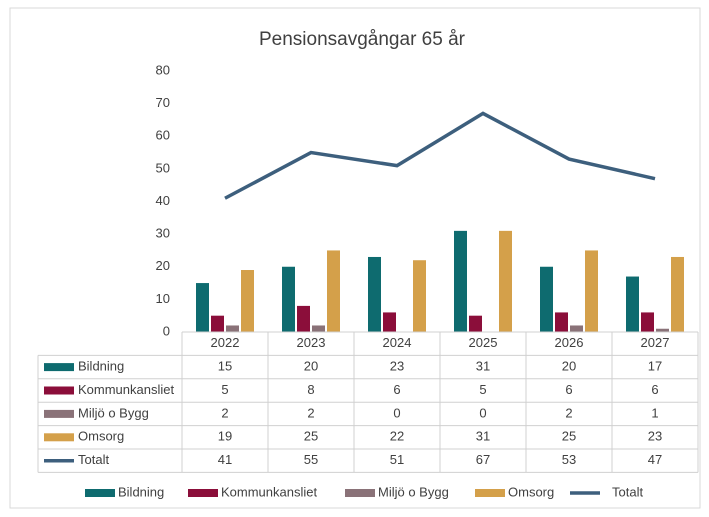  What do you see at coordinates (569, 342) in the screenshot?
I see `x-tick-label: 2026` at bounding box center [569, 342].